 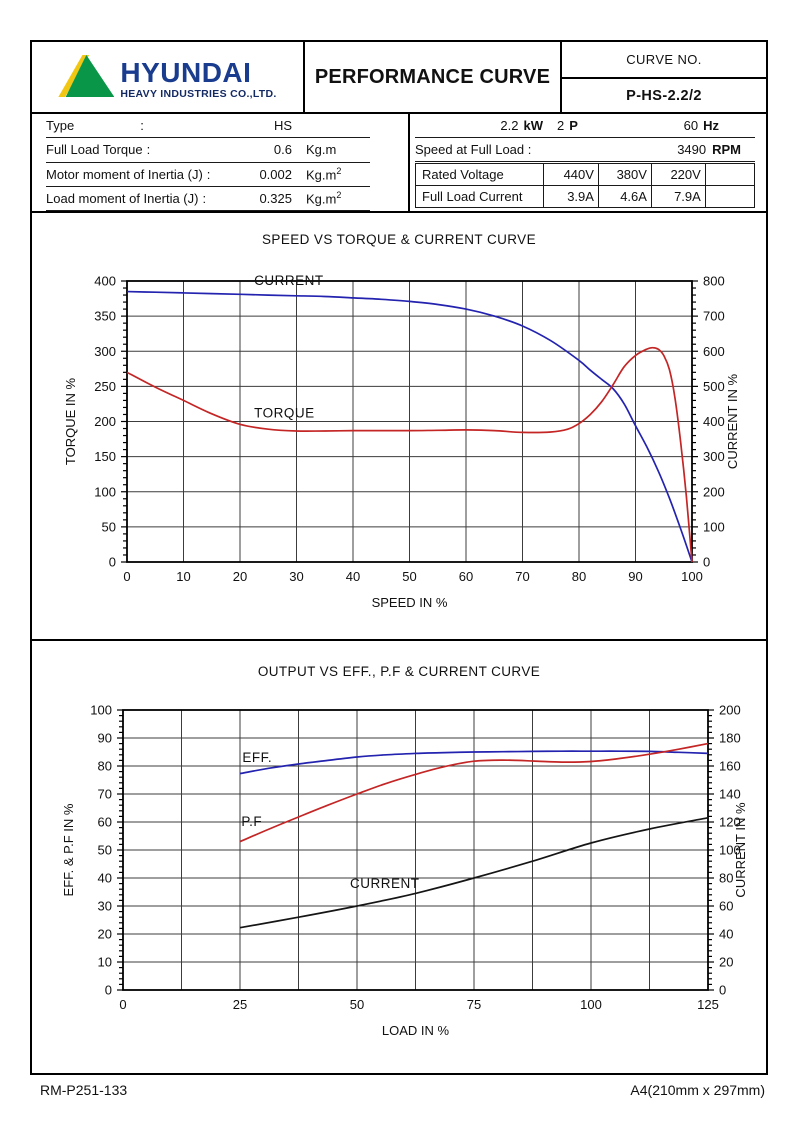 I want to click on spec-row-full-load-torque: Full Load Torque: 0.6 Kg.m, so click(x=208, y=150).